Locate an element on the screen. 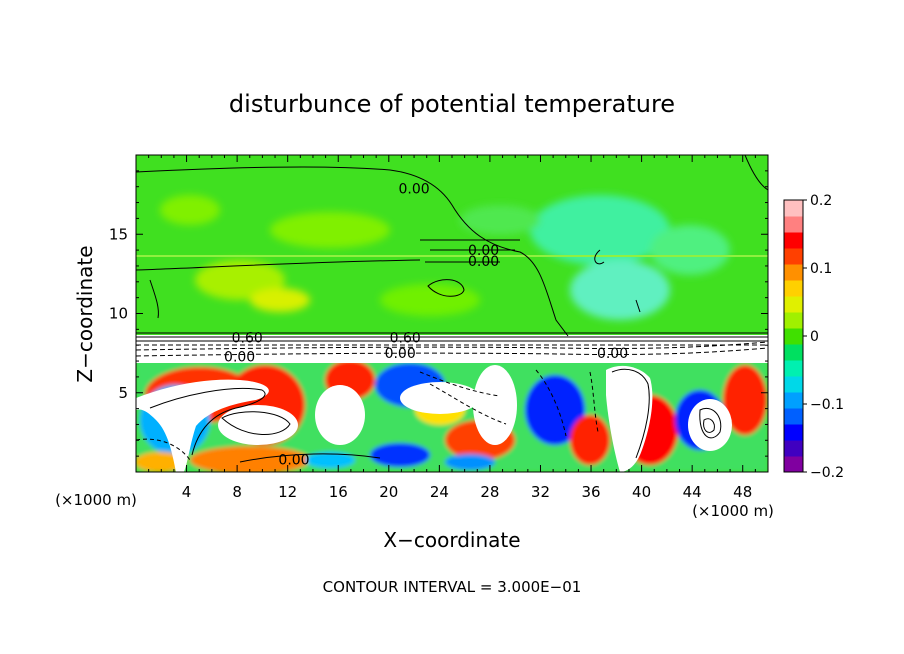 The height and width of the screenshot is (654, 904). x-tick-label: 36 is located at coordinates (590, 492).